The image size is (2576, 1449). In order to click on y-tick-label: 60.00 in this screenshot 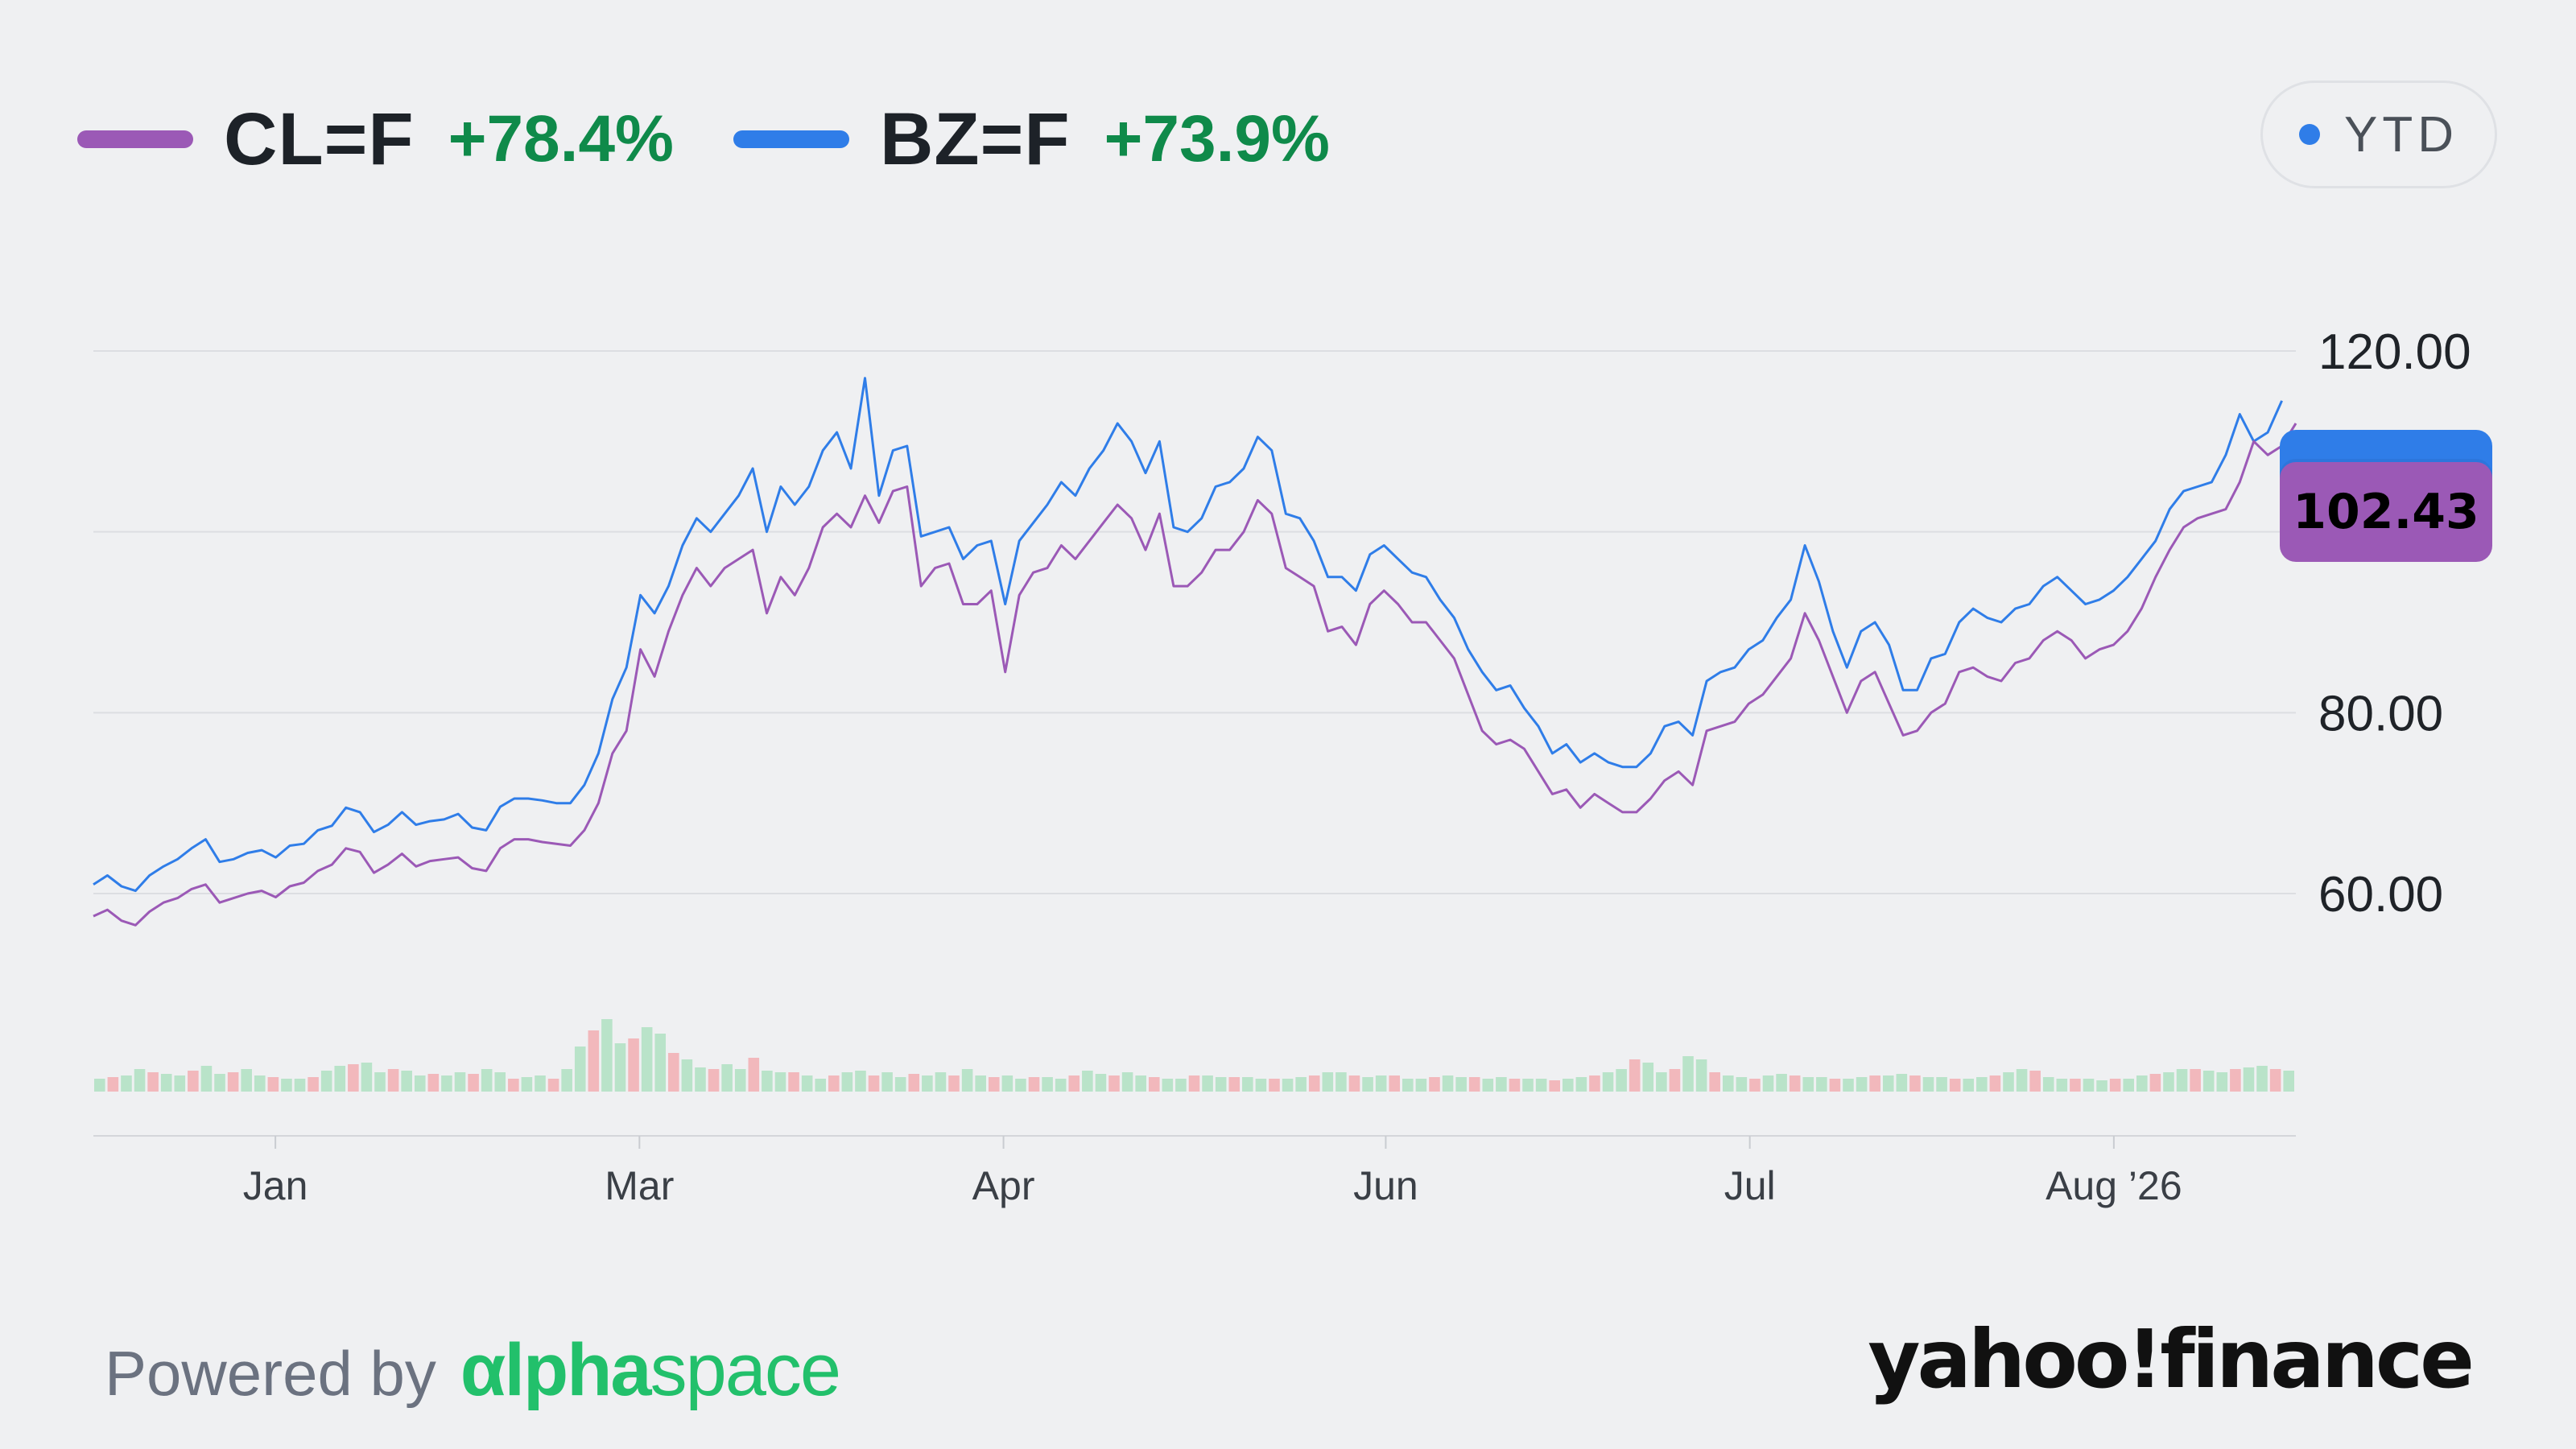, I will do `click(2380, 895)`.